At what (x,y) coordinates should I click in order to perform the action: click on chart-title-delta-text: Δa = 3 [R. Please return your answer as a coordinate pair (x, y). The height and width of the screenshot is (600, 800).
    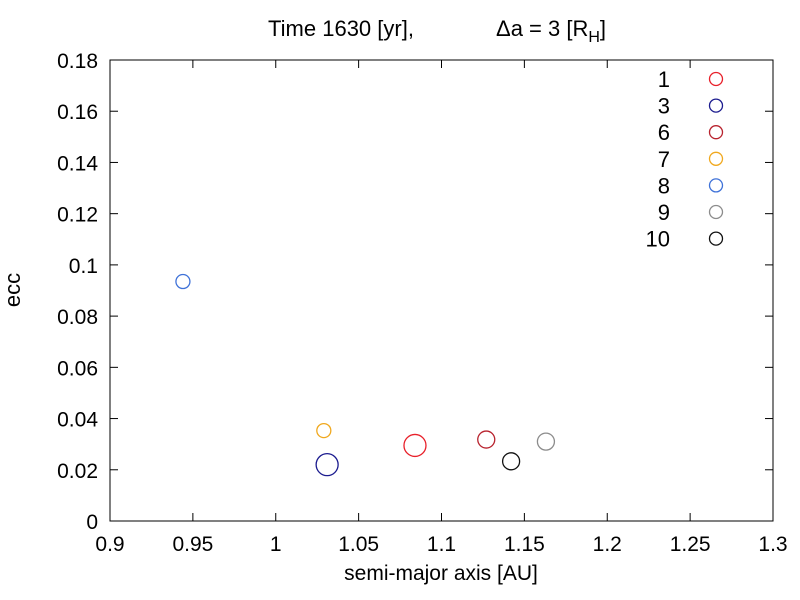
    Looking at the image, I should click on (542, 28).